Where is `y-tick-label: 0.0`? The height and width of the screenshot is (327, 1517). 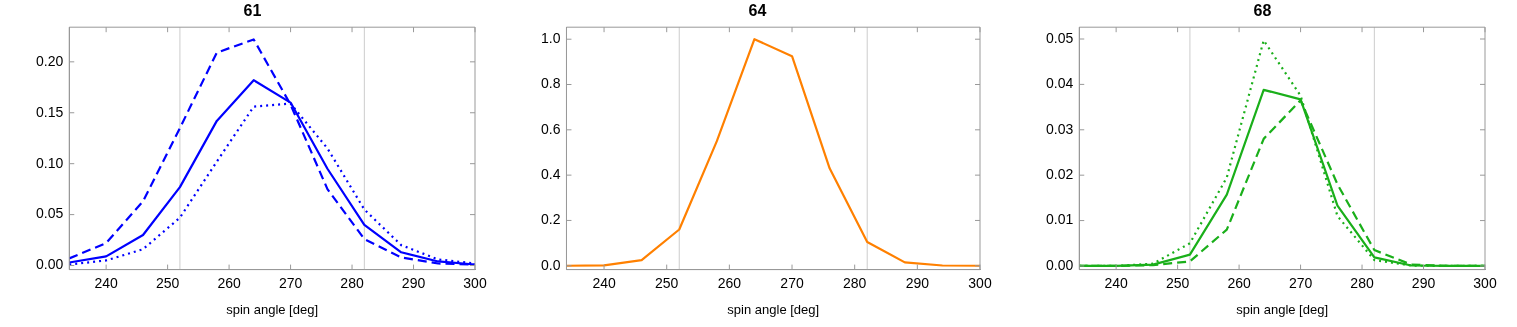
y-tick-label: 0.0 is located at coordinates (550, 264).